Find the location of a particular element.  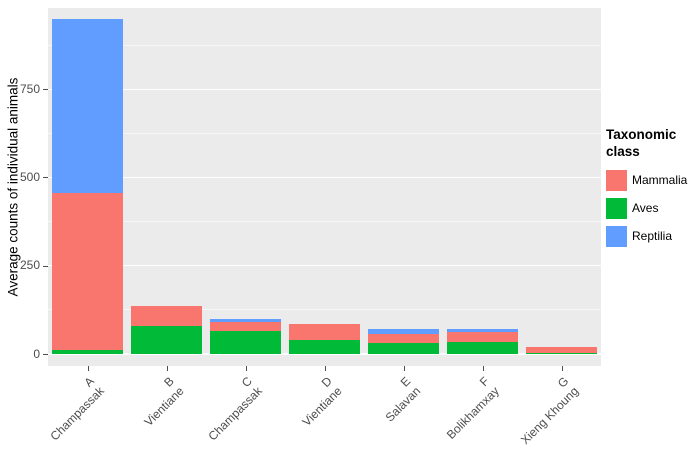

legend: Taxonomic class Mammalia Aves Reptilia is located at coordinates (652, 190).